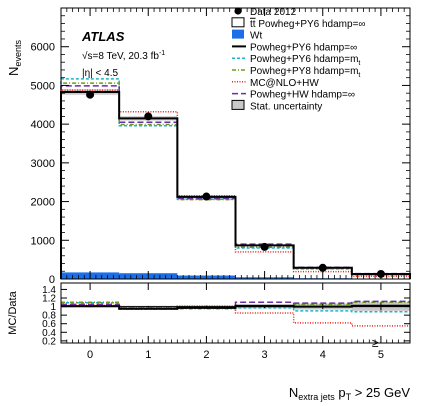  I want to click on legend-series-label-4: Powheg+HW hdamp=∞, so click(302, 95).